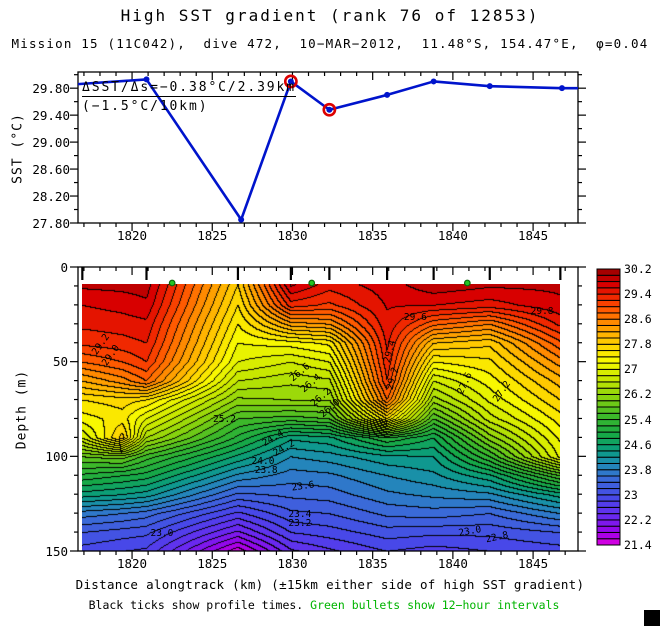  I want to click on caption-green-bullets: Green bullets show 12−hour intervals, so click(435, 605).